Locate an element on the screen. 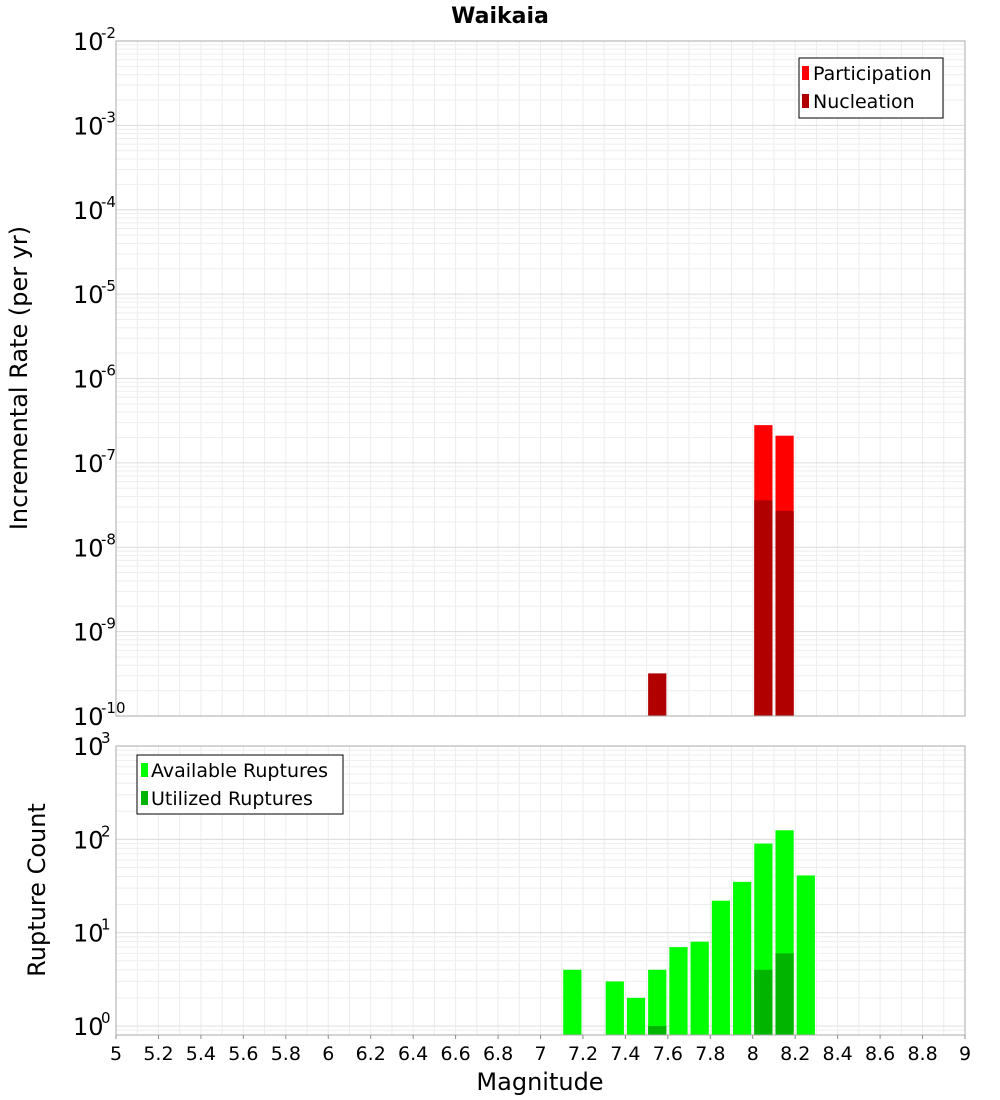 The height and width of the screenshot is (1100, 1000). y-tick-exponent: -4 is located at coordinates (108, 202).